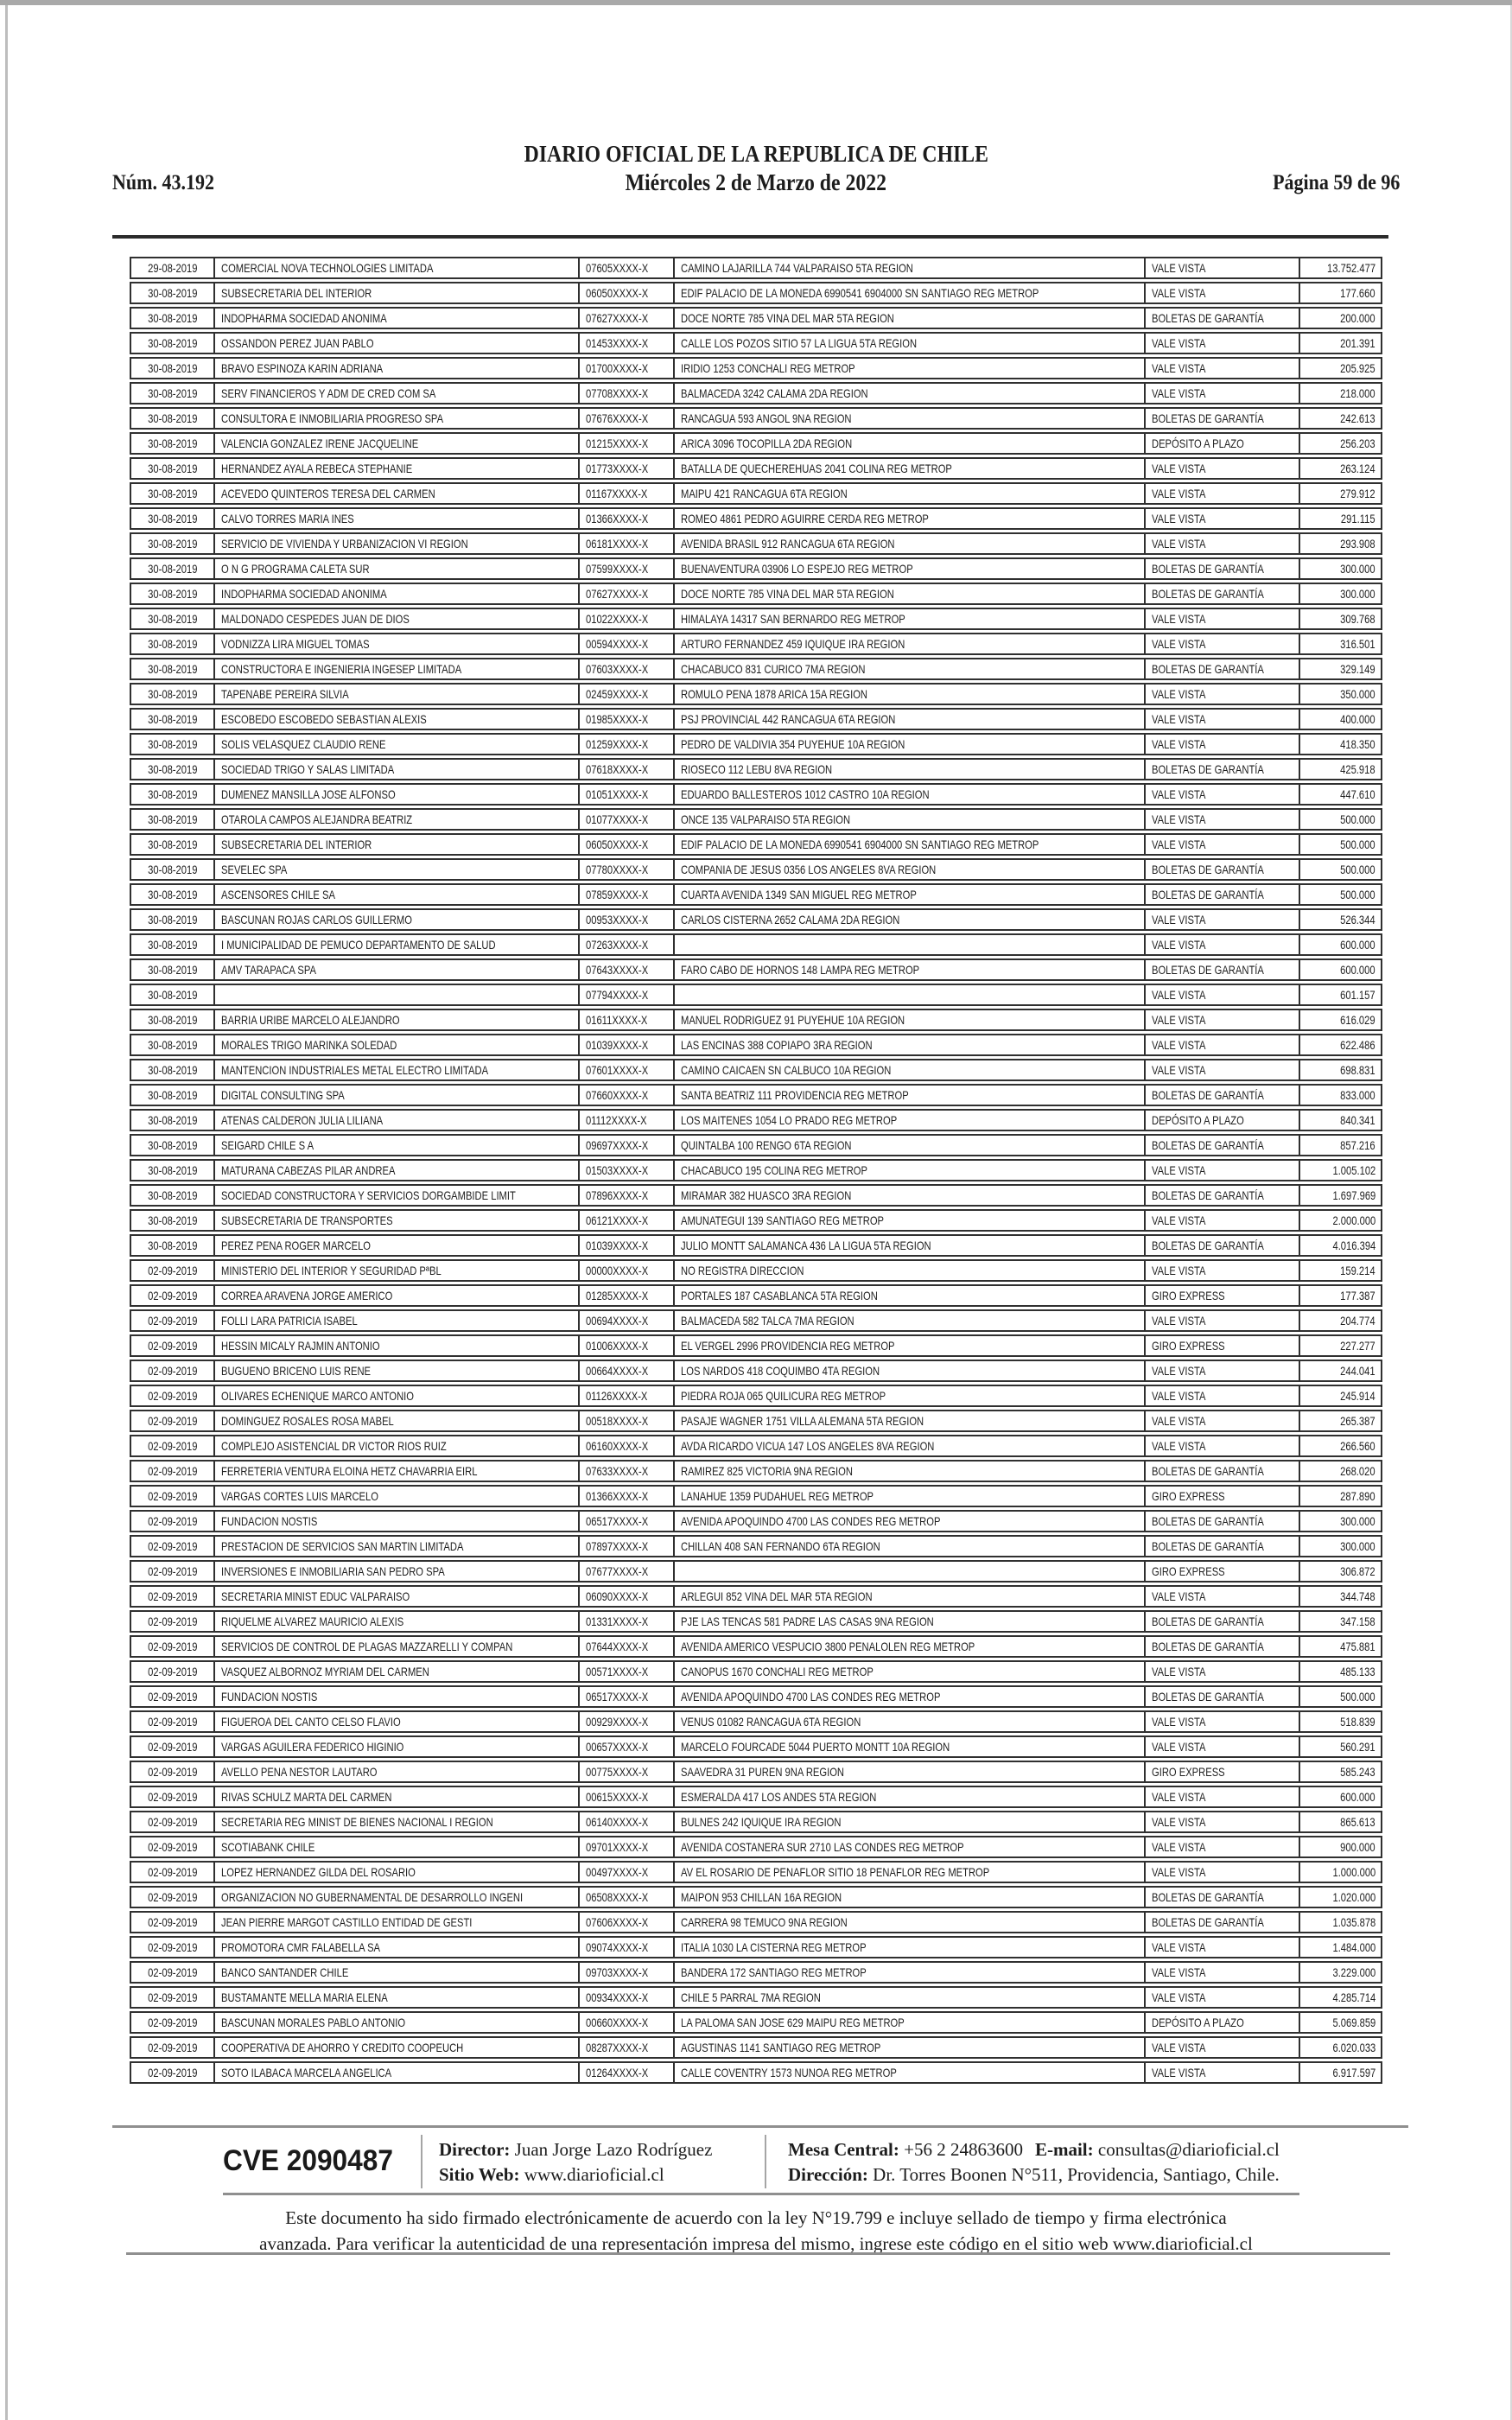 This screenshot has height=2420, width=1512. I want to click on cell-text: IRIDIO 1253 CONCHALI REG METROP, so click(768, 368).